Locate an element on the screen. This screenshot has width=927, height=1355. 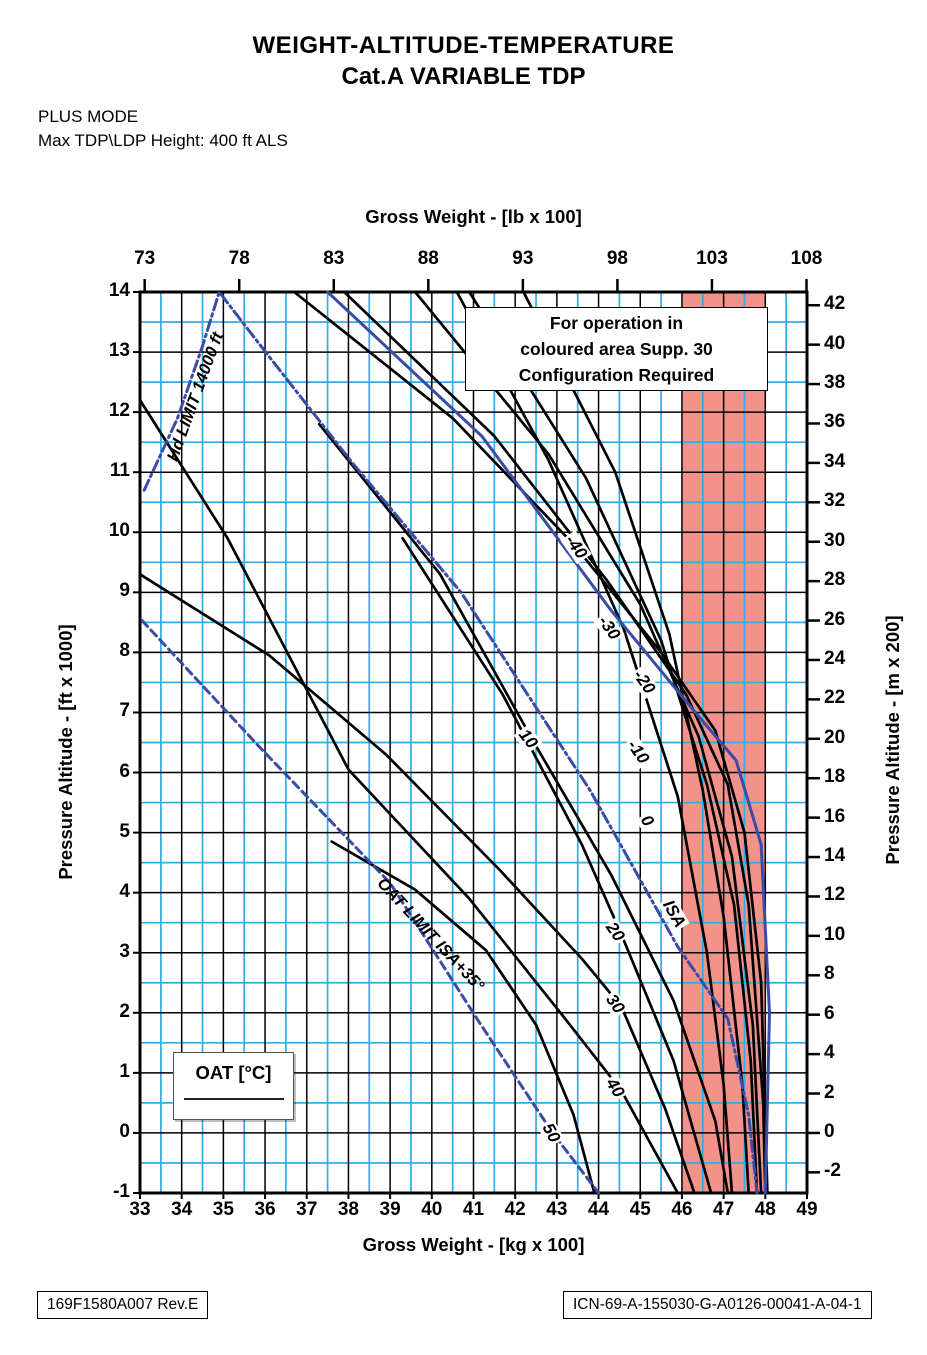
oat-legend-title: OAT [°C] is located at coordinates (233, 1072).